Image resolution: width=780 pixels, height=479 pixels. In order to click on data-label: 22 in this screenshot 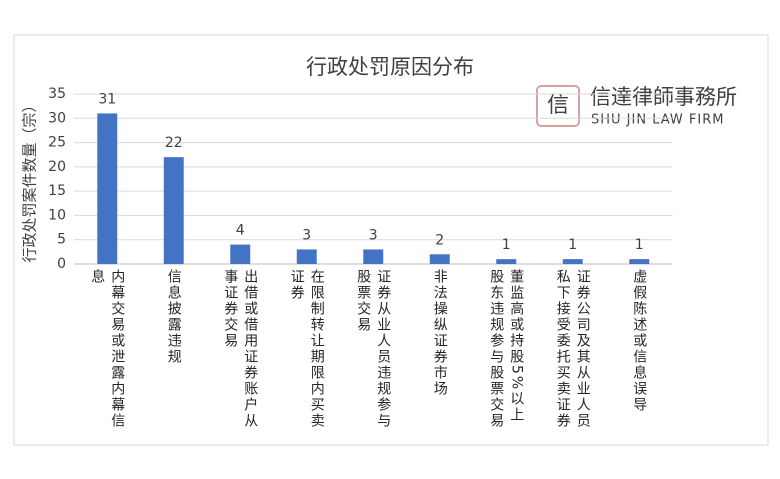, I will do `click(174, 143)`.